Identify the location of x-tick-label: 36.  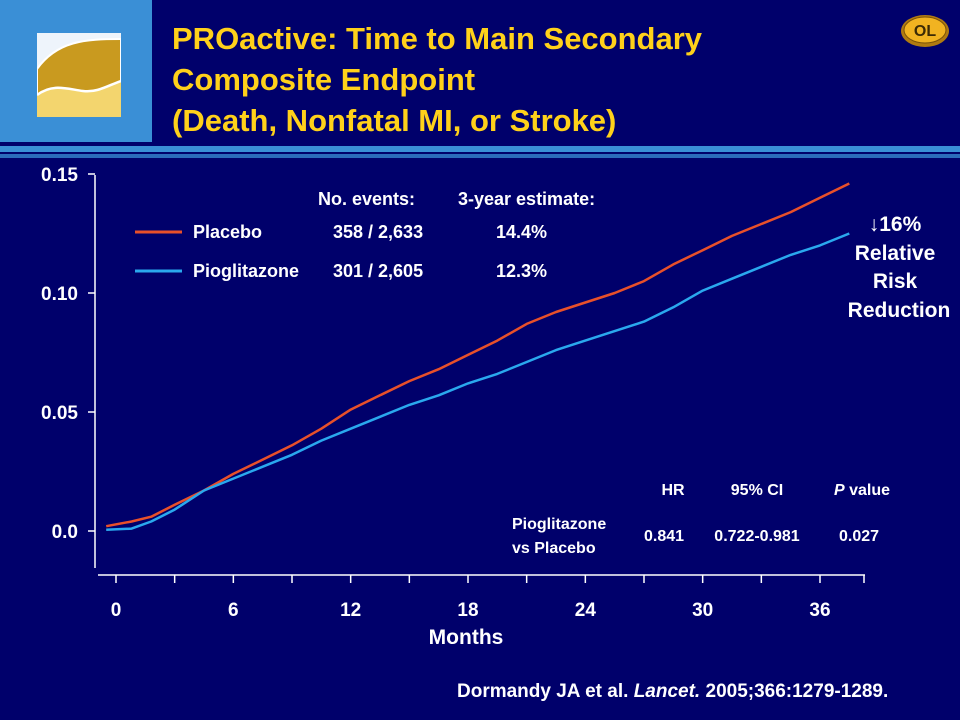
(819, 610).